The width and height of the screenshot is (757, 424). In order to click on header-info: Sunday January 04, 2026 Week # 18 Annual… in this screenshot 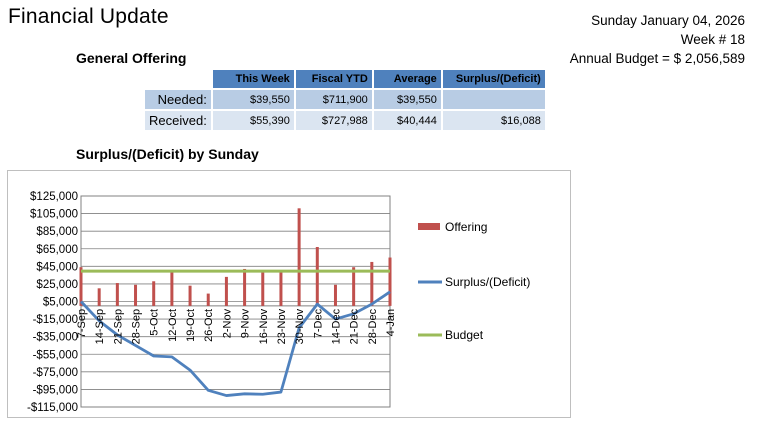, I will do `click(657, 39)`.